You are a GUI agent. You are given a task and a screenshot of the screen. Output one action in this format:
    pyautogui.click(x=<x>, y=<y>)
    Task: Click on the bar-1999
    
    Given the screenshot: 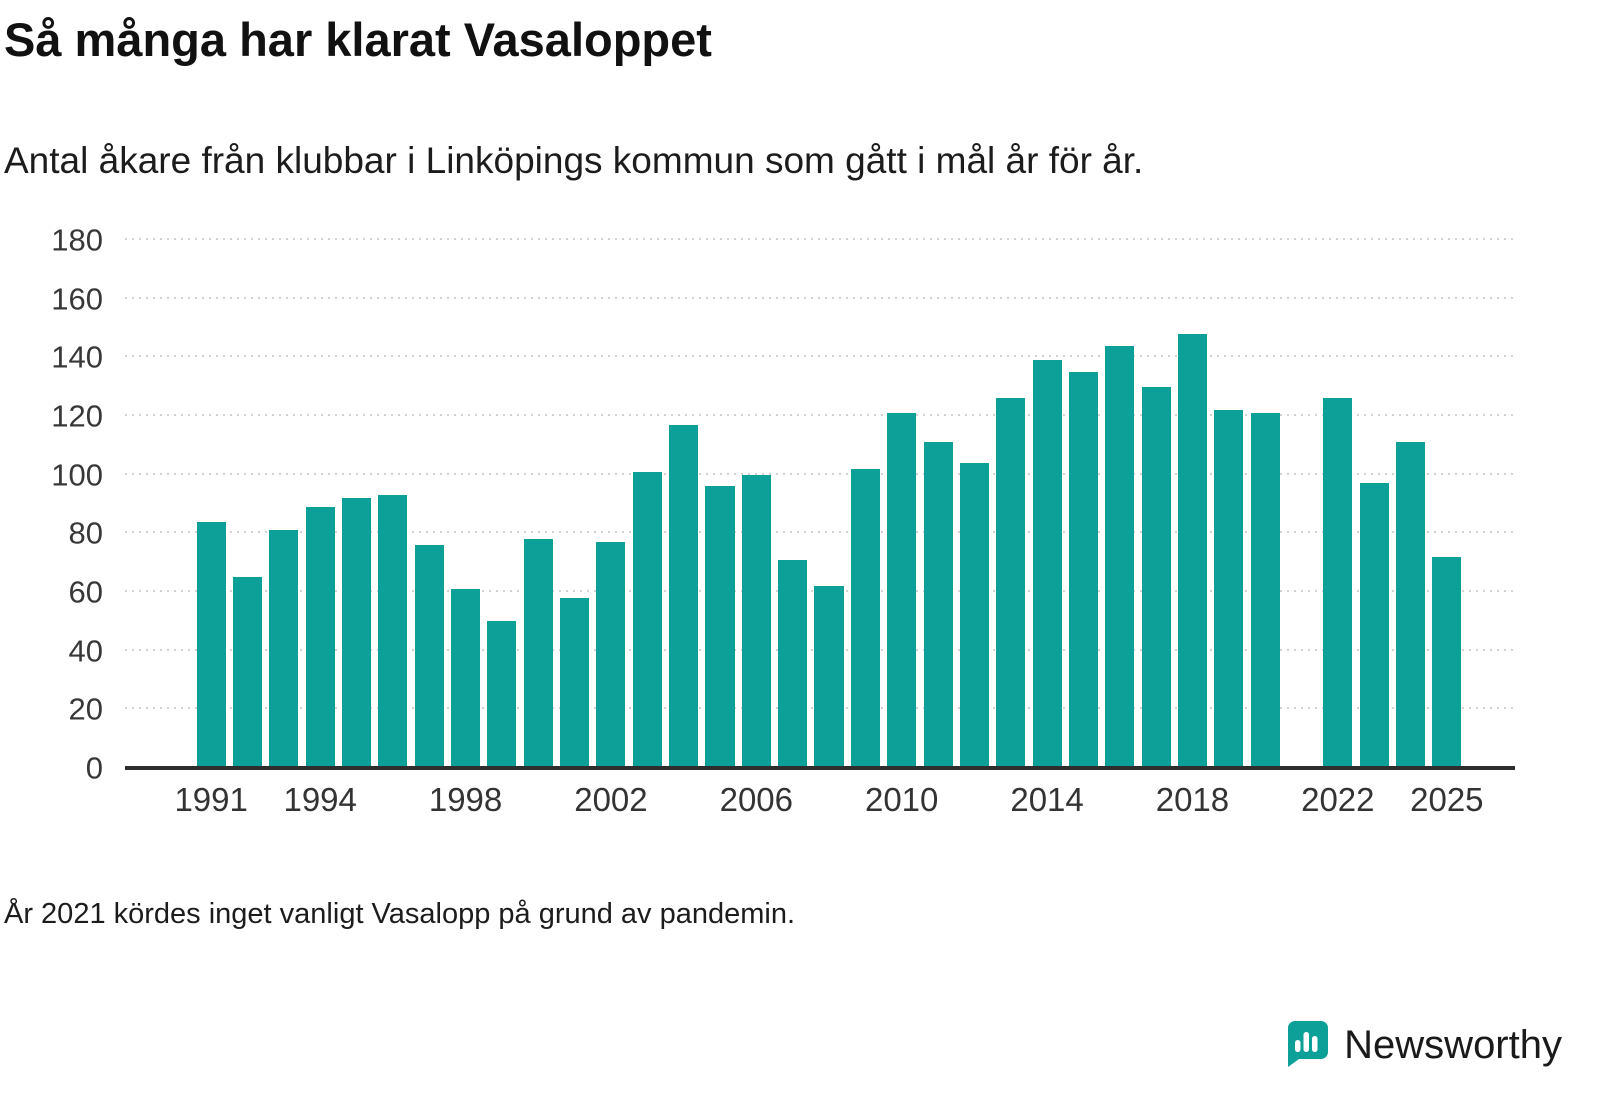 What is the action you would take?
    pyautogui.click(x=502, y=694)
    